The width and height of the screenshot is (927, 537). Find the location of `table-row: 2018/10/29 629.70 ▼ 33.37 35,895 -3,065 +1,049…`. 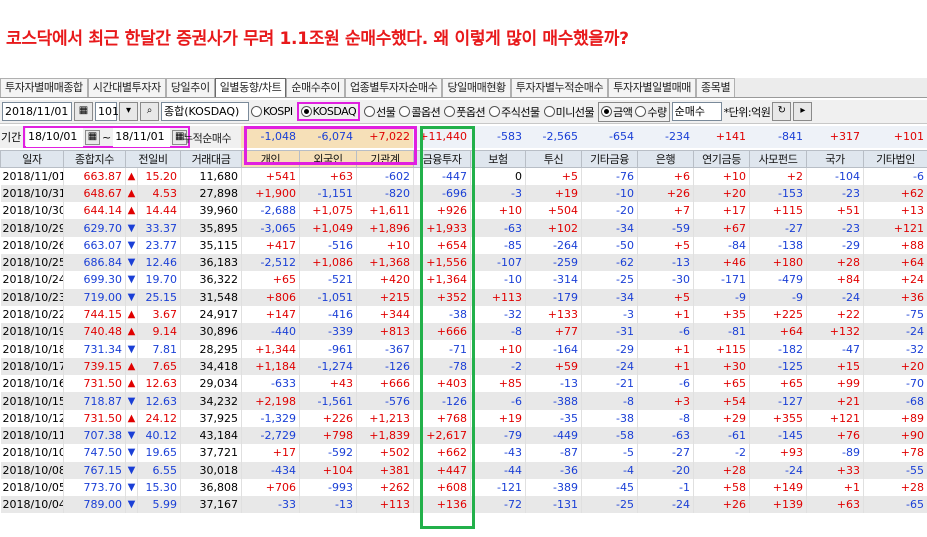

table-row: 2018/10/29 629.70 ▼ 33.37 35,895 -3,065 +1,049… is located at coordinates (463, 228).